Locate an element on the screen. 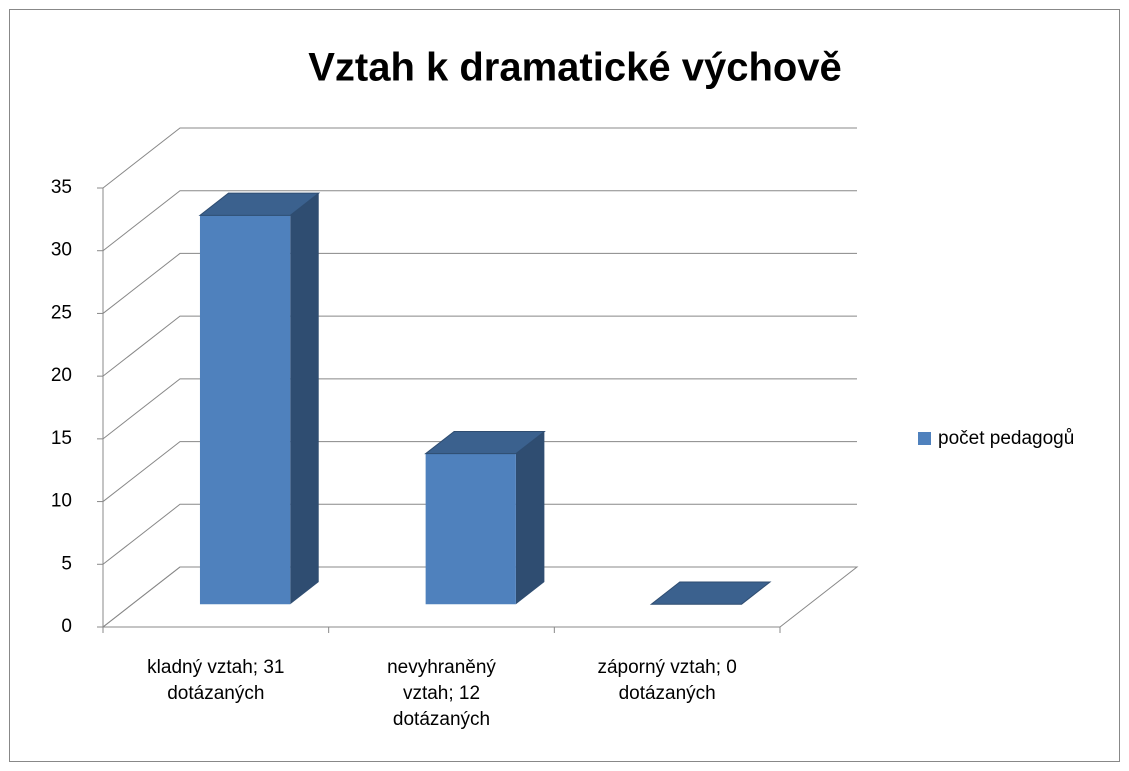 Image resolution: width=1129 pixels, height=771 pixels. y-tick-label: 10 is located at coordinates (61, 501).